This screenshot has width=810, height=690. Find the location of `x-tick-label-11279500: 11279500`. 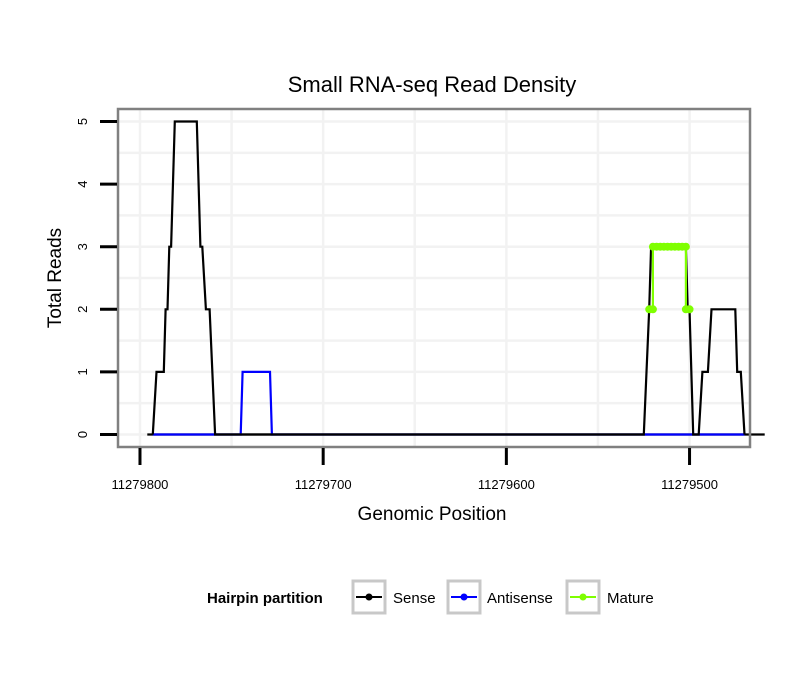

x-tick-label-11279500: 11279500 is located at coordinates (689, 484).